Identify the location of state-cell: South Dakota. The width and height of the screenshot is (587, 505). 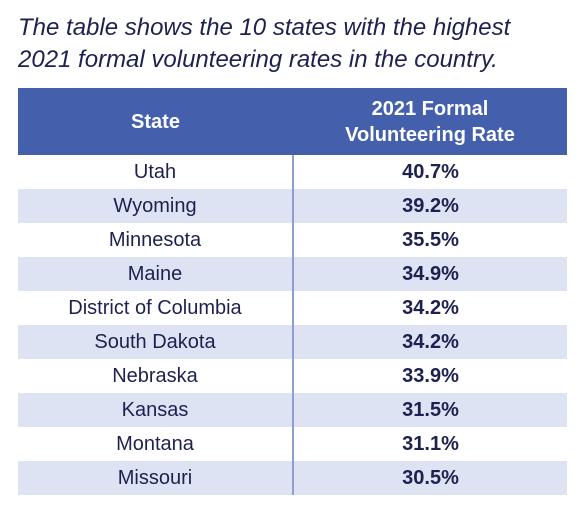
(156, 342).